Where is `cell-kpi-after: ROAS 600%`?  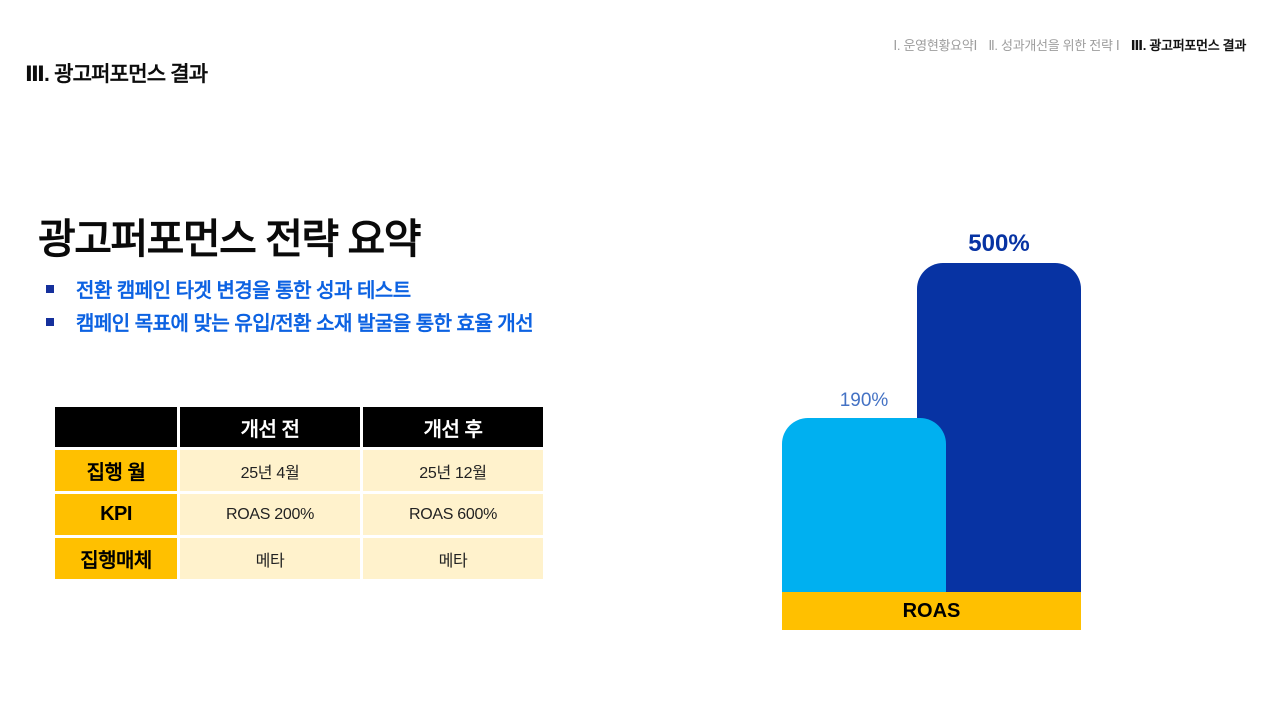
cell-kpi-after: ROAS 600% is located at coordinates (453, 514).